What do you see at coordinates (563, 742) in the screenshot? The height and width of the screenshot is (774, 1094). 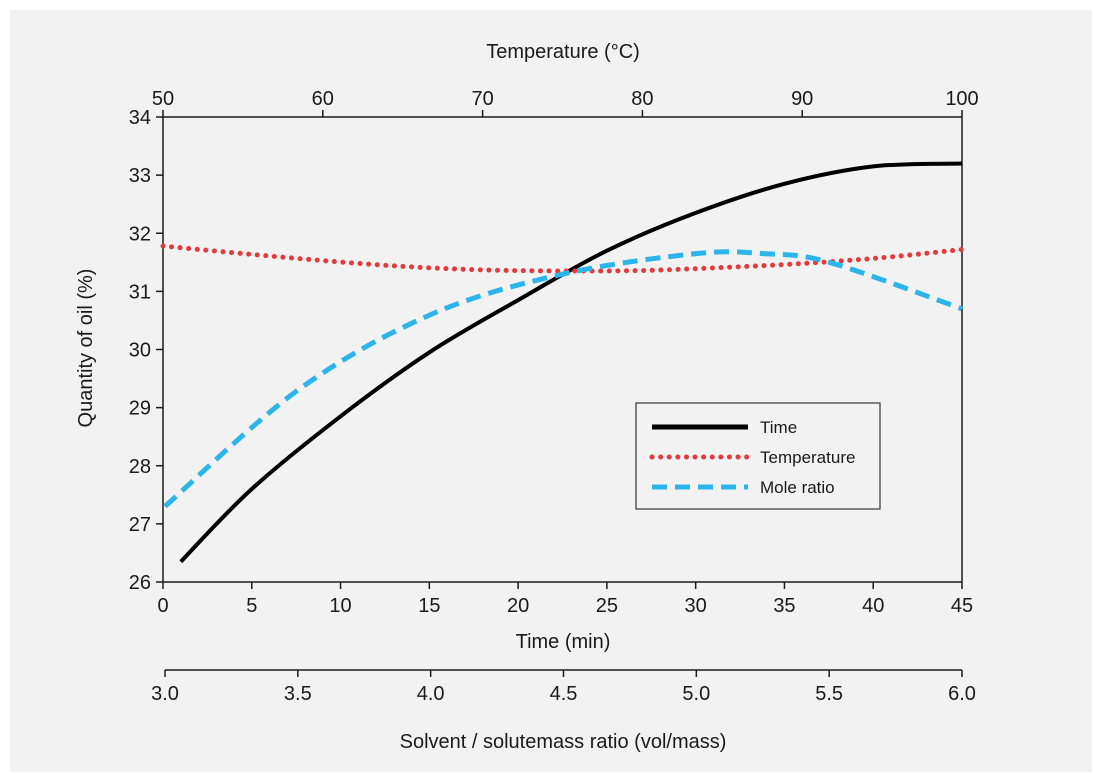 I see `secondary-x-axis-title: Solvent / solutemass ratio (vol/mass)` at bounding box center [563, 742].